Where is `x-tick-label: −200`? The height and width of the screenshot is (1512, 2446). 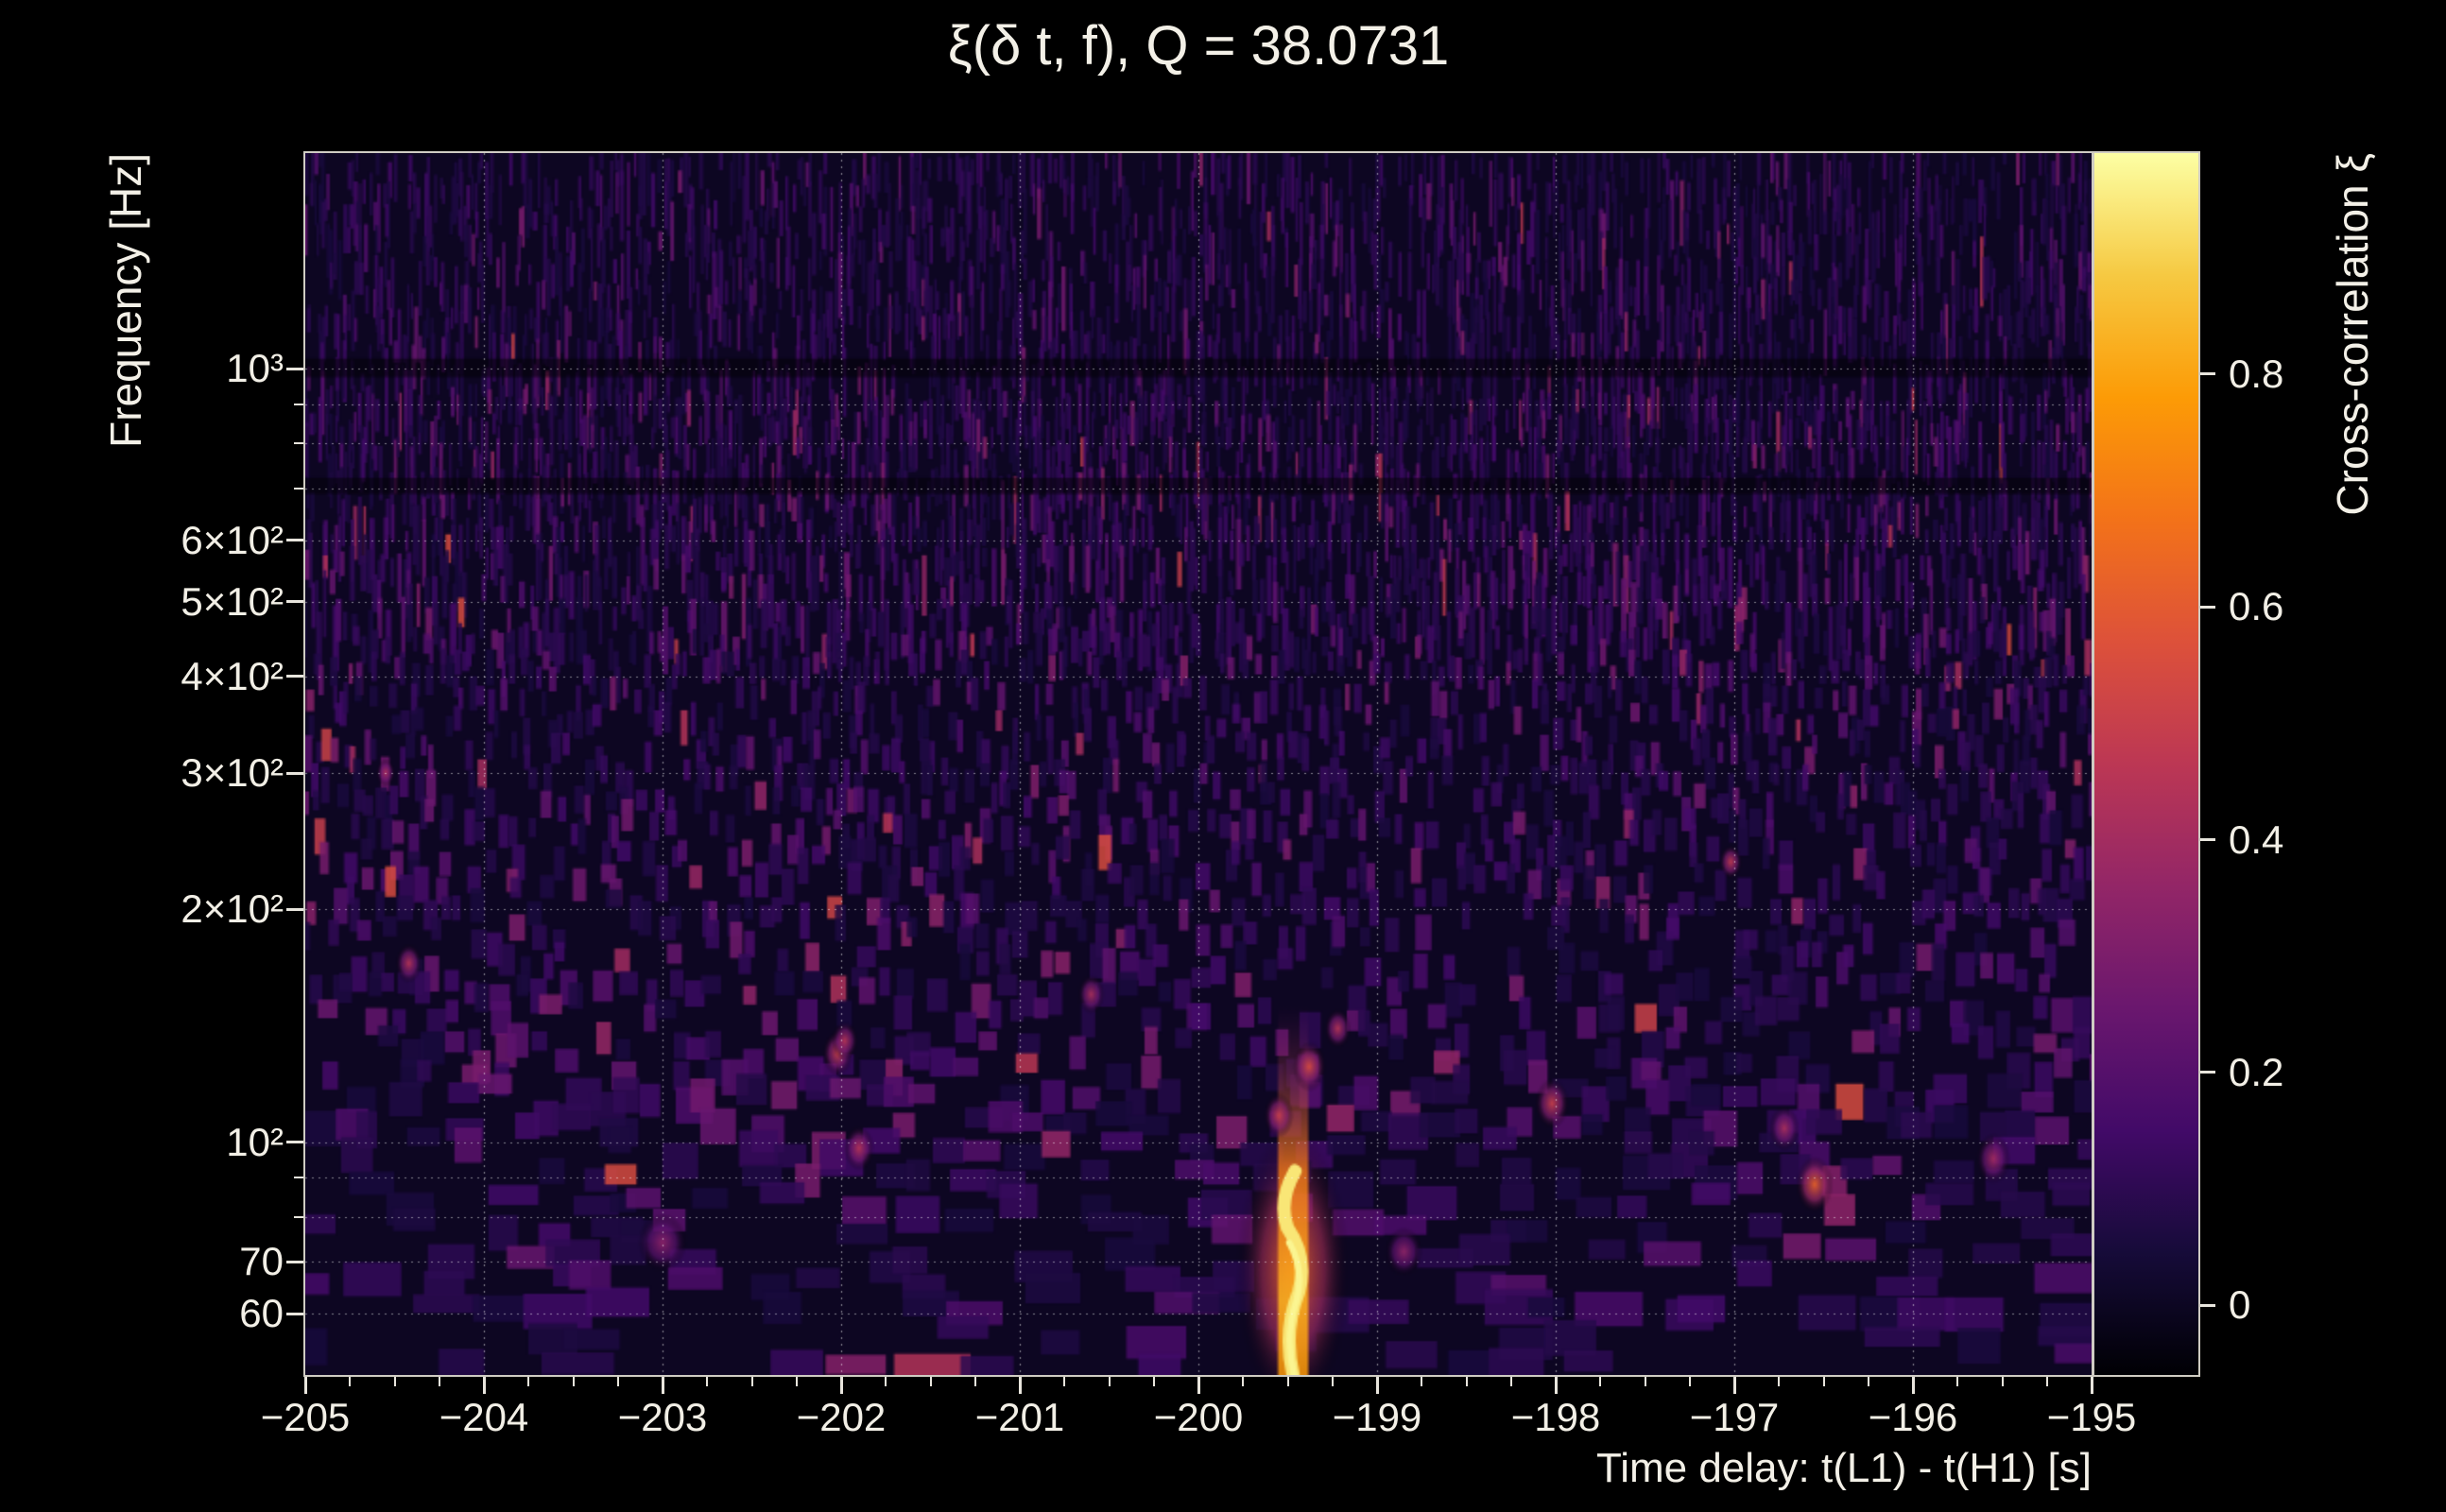
x-tick-label: −200 is located at coordinates (1198, 1417).